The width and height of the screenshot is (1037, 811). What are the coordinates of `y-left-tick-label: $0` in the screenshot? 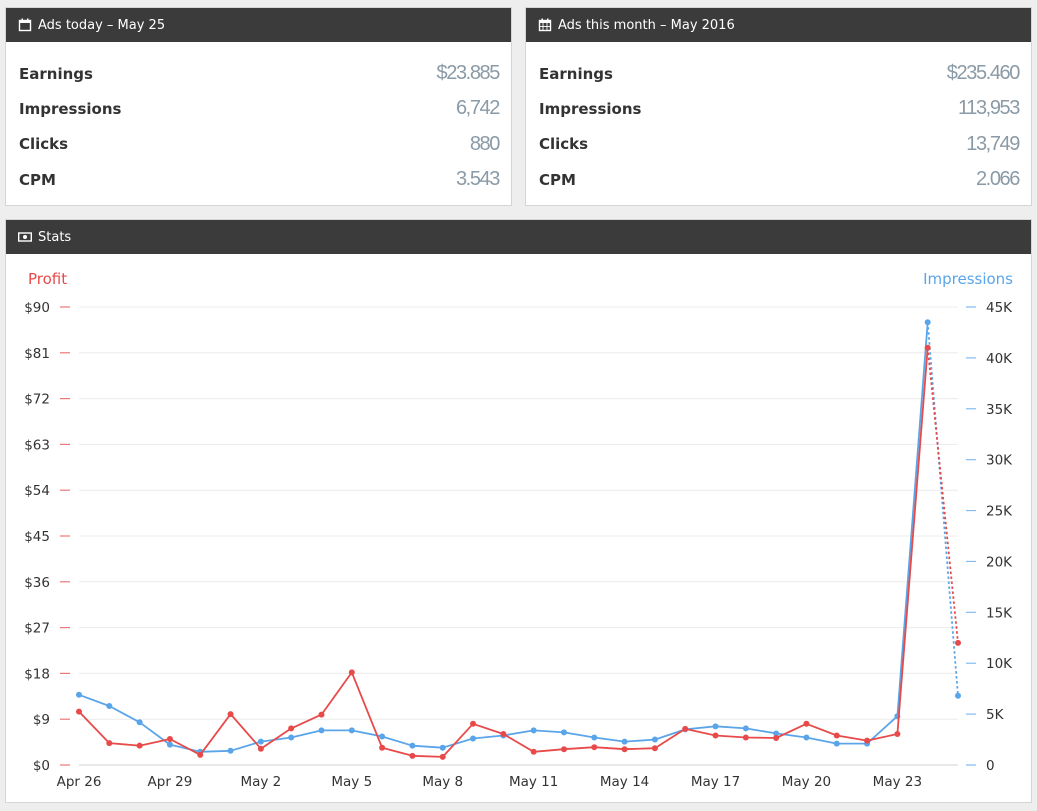 It's located at (41, 766).